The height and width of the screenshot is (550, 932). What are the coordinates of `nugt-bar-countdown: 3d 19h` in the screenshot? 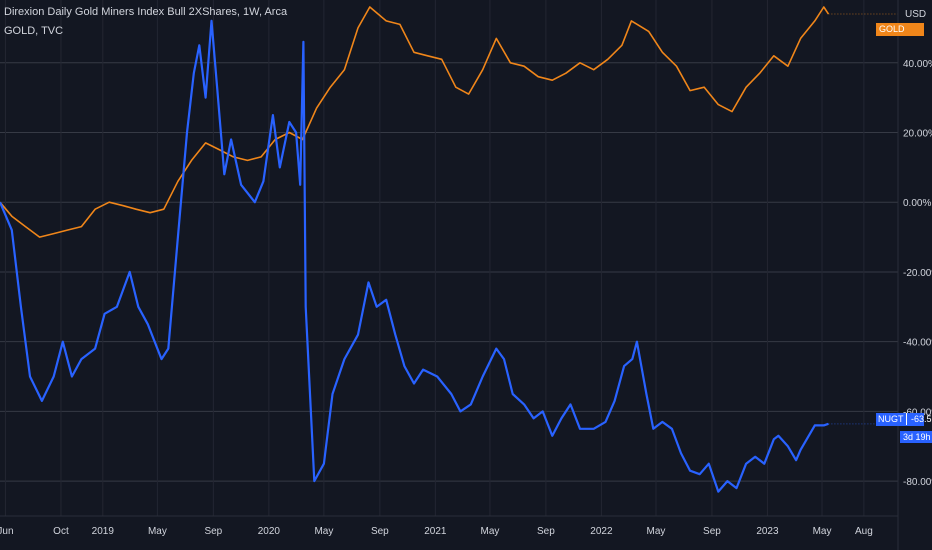 It's located at (916, 437).